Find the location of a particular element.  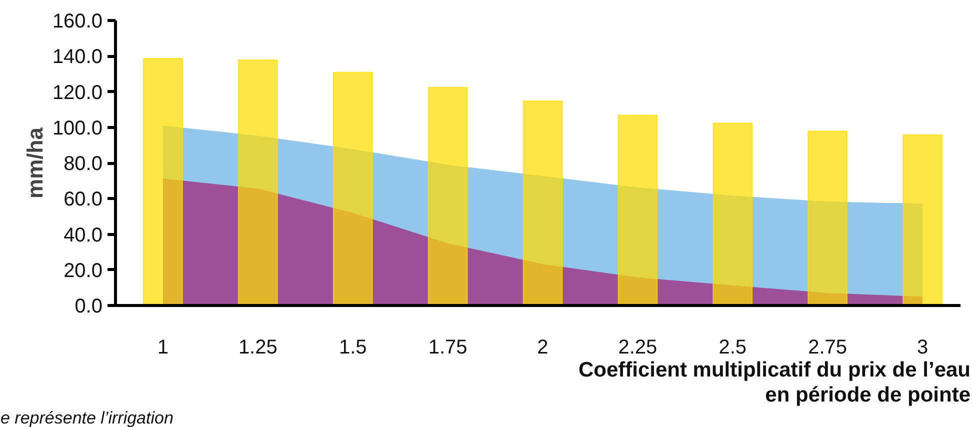

x-tick-label: 2.75 is located at coordinates (828, 347).